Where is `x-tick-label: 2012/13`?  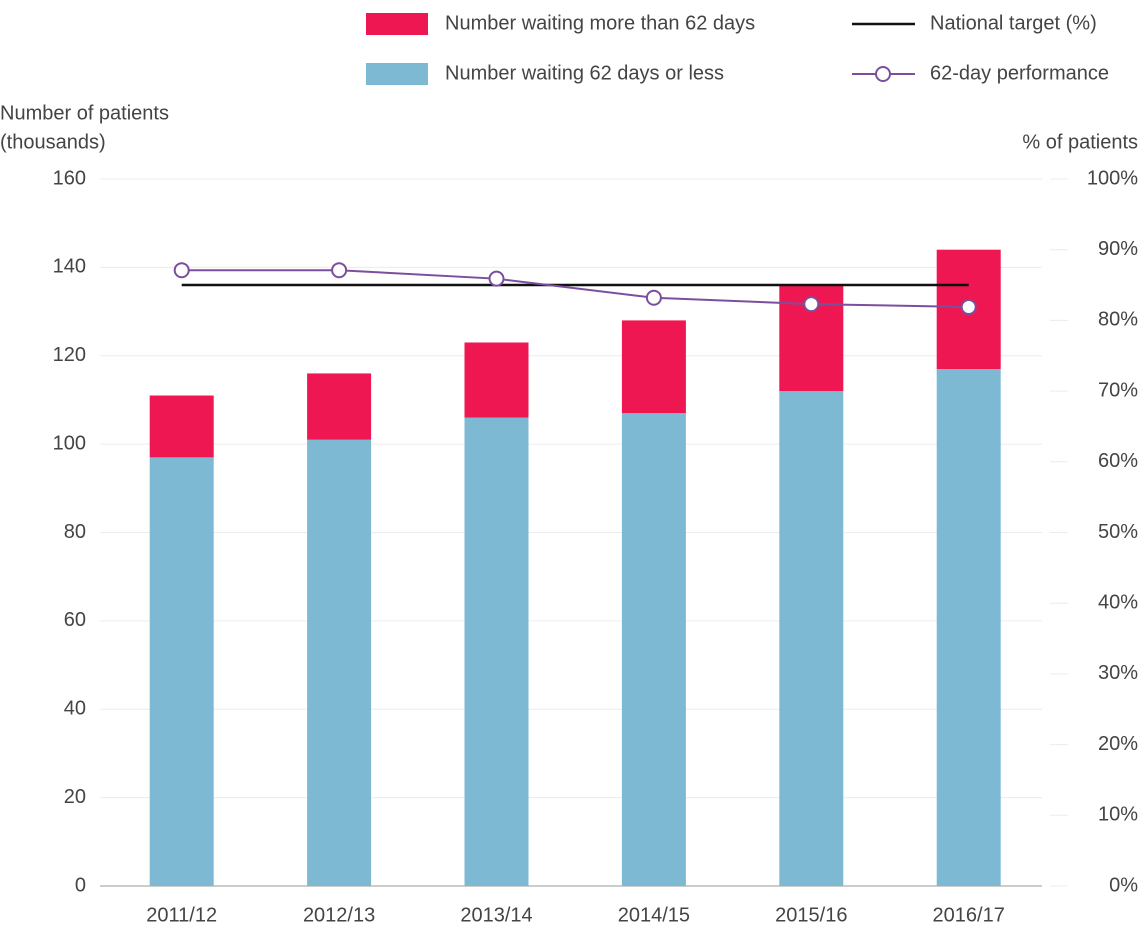 x-tick-label: 2012/13 is located at coordinates (339, 915).